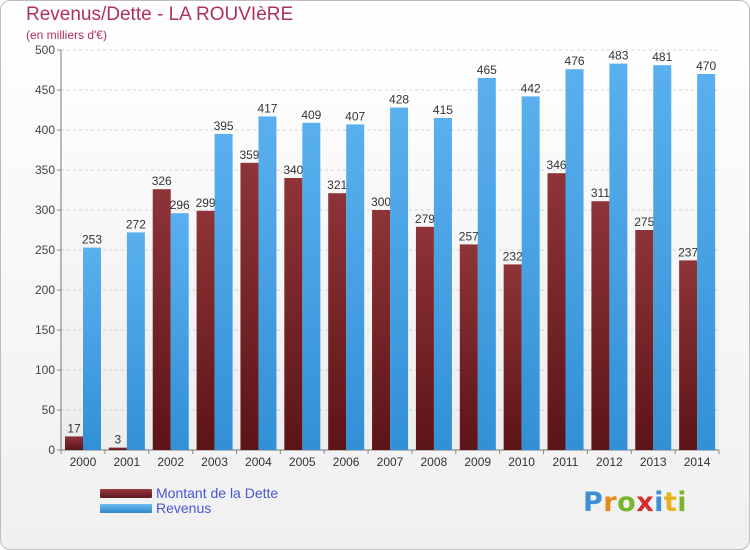 The width and height of the screenshot is (750, 550). Describe the element at coordinates (45, 370) in the screenshot. I see `y-tick-label: 100` at that location.